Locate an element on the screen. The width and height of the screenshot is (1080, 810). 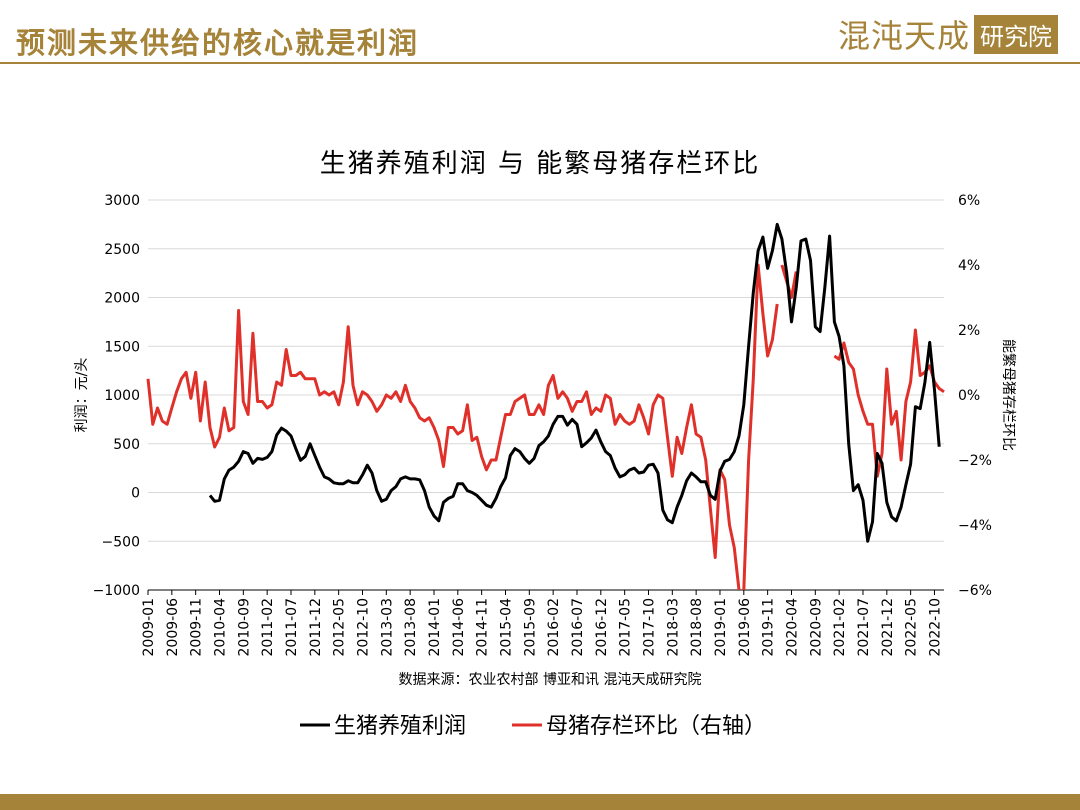
y2-tick-label: −6% is located at coordinates (975, 591).